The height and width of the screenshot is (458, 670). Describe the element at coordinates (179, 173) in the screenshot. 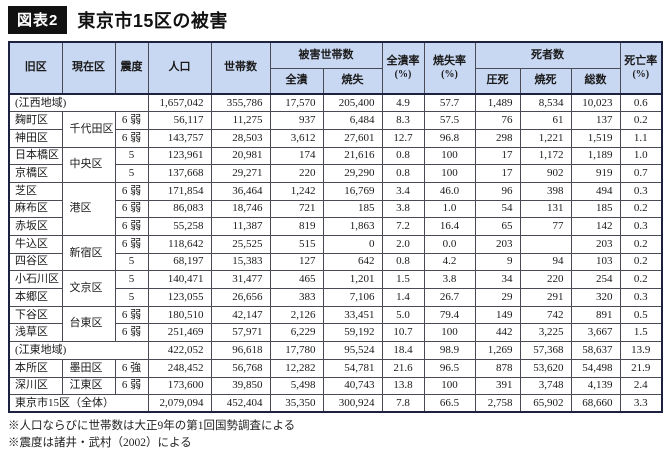

I see `population-cell: 137,668` at that location.